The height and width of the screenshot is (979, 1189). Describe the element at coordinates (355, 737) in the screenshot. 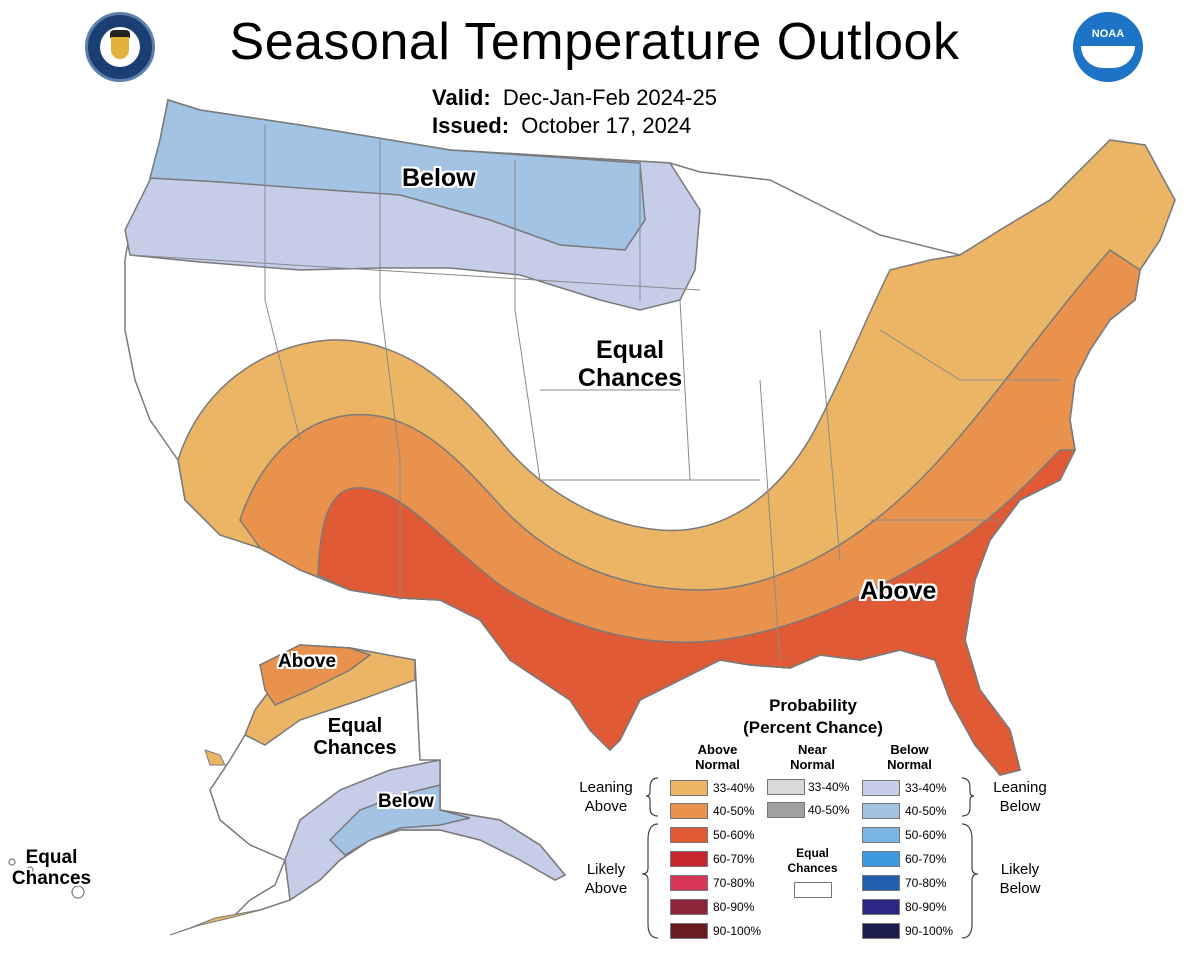

I see `alaska-equal-chances-label: Equal Chances` at that location.